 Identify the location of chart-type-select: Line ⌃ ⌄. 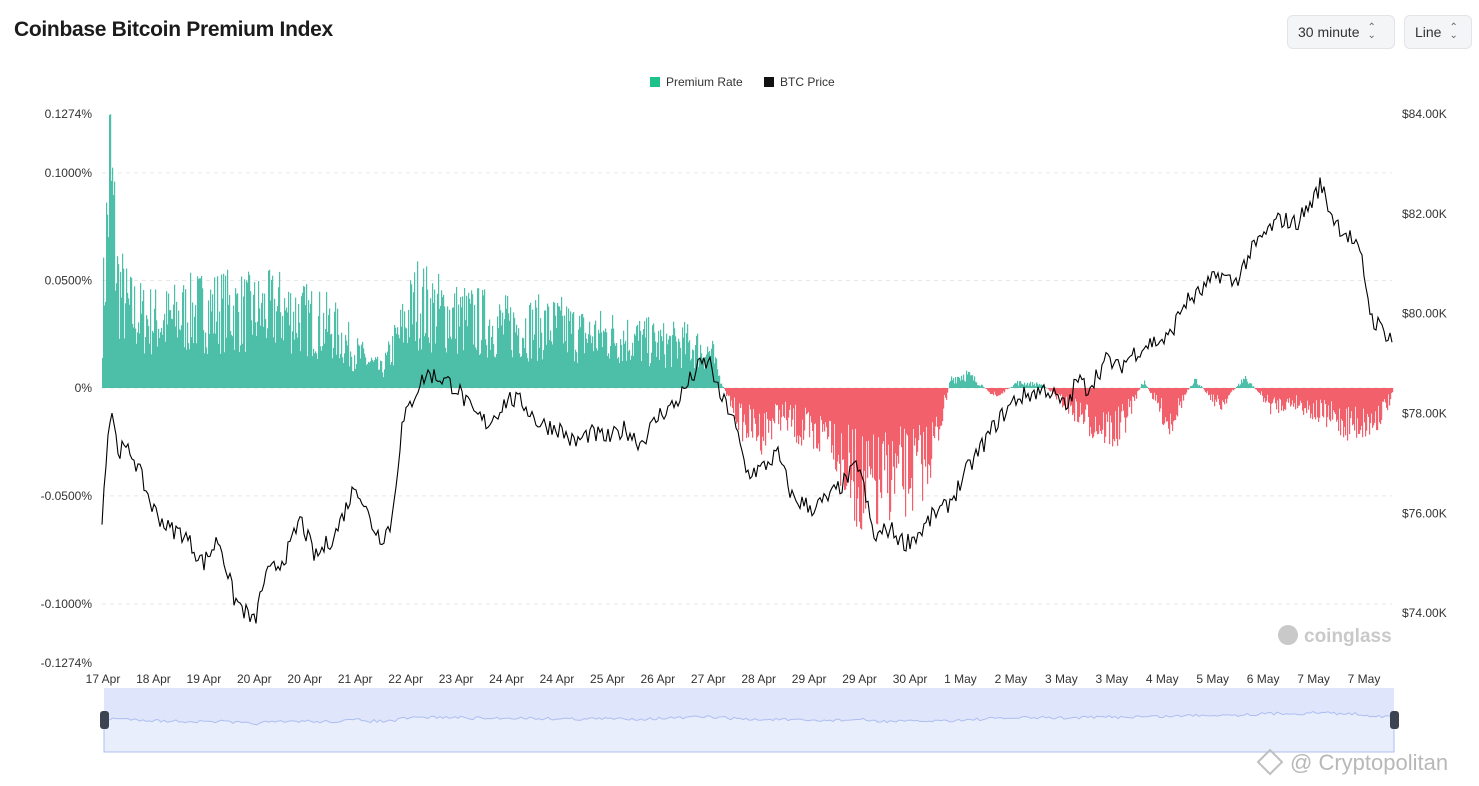
(1438, 32).